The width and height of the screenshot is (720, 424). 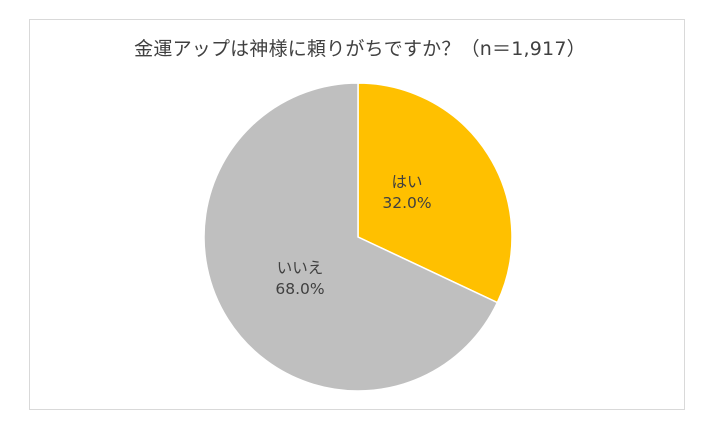 What do you see at coordinates (407, 193) in the screenshot?
I see `slice-label-yes: はい 32.0%` at bounding box center [407, 193].